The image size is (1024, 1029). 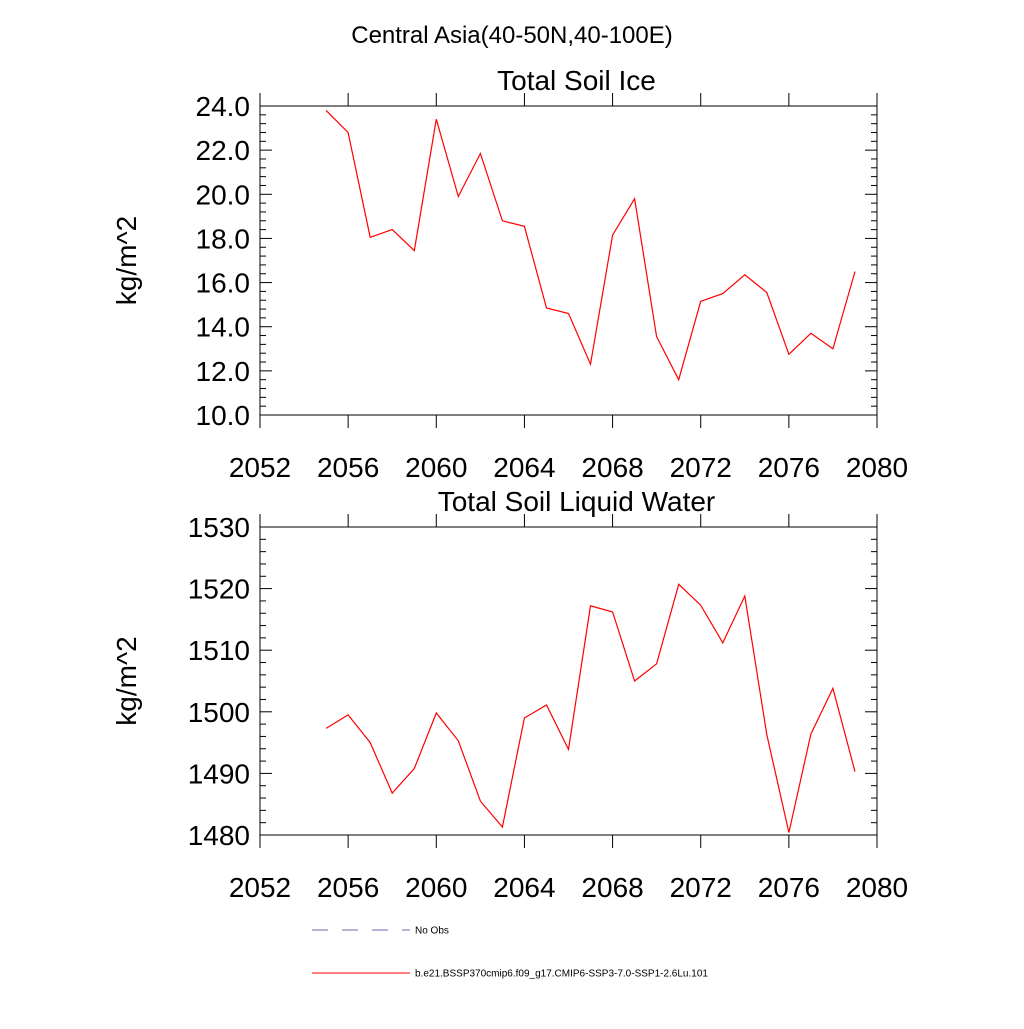 I want to click on y-tick-label: 22.0, so click(x=223, y=150).